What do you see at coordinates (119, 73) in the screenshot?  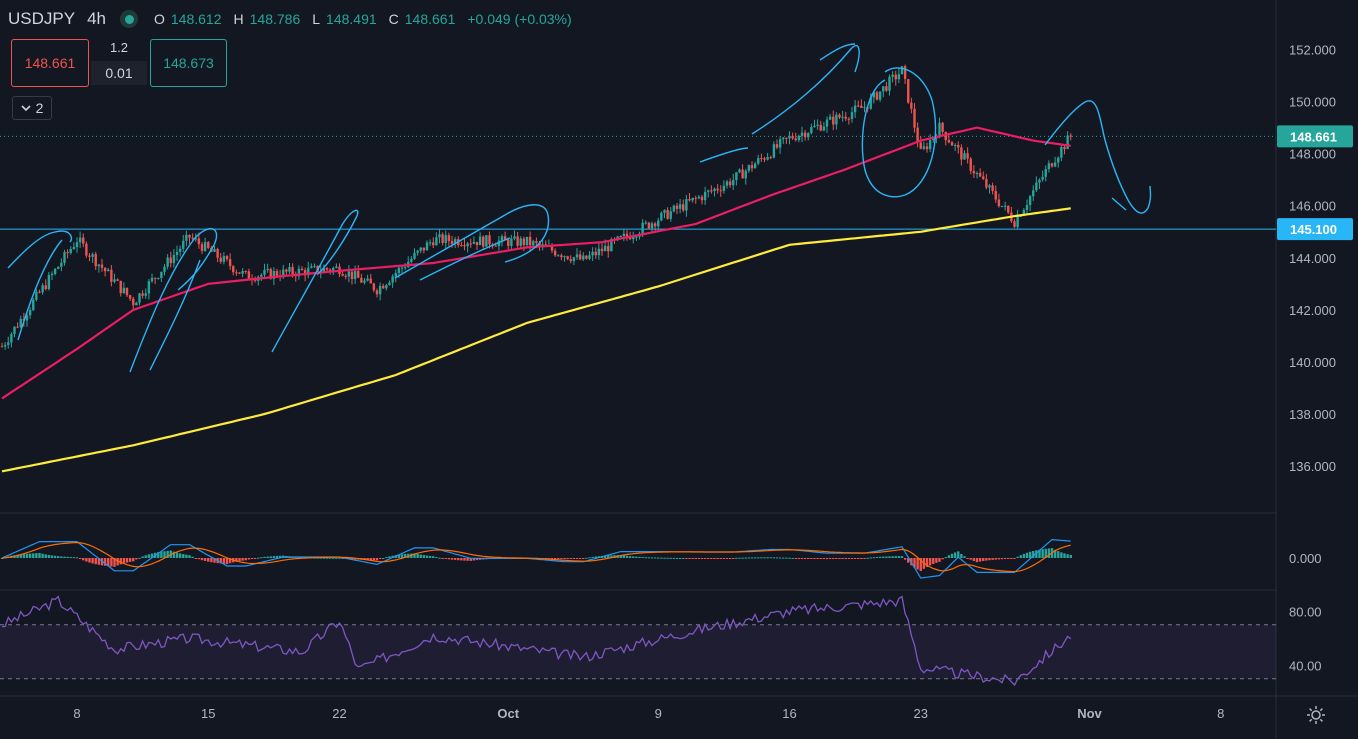 I see `lot-size-input: 0.01` at bounding box center [119, 73].